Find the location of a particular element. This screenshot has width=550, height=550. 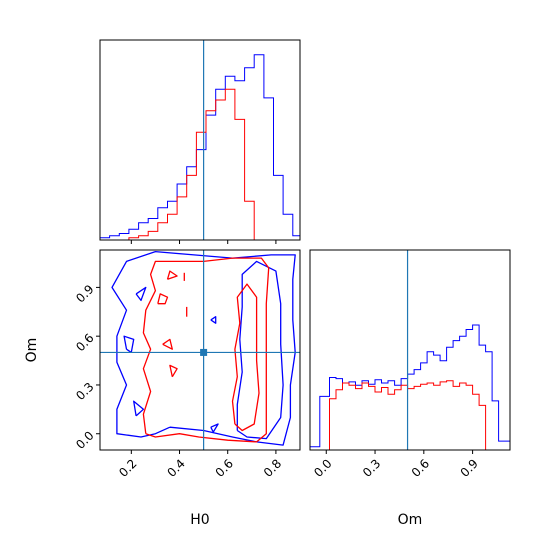

truth-marker is located at coordinates (204, 352).